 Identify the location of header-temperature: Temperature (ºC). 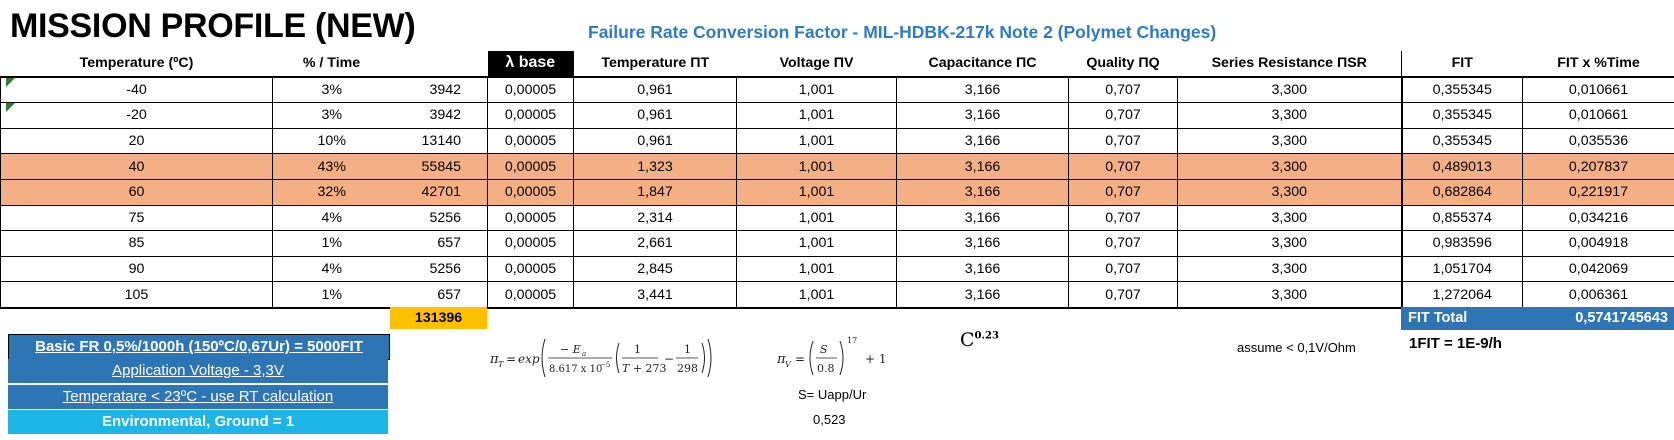
(136, 64).